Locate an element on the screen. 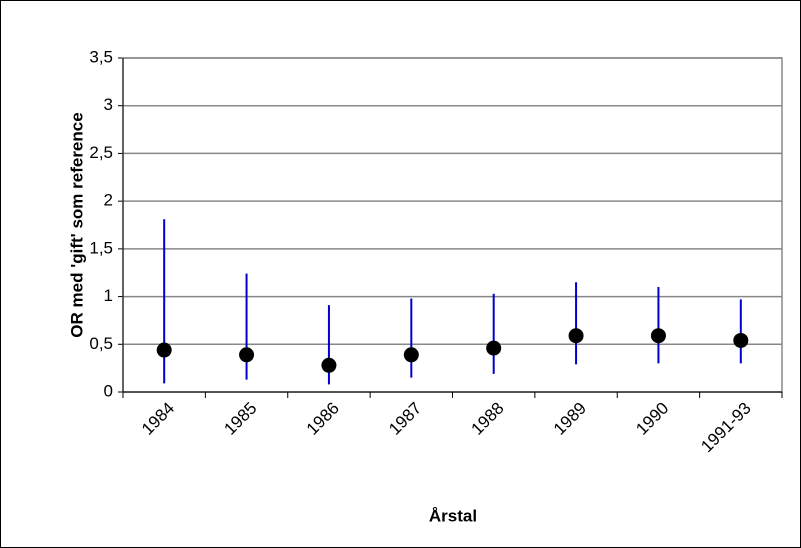 Image resolution: width=801 pixels, height=548 pixels. y-tick-label: 2,5 is located at coordinates (101, 152).